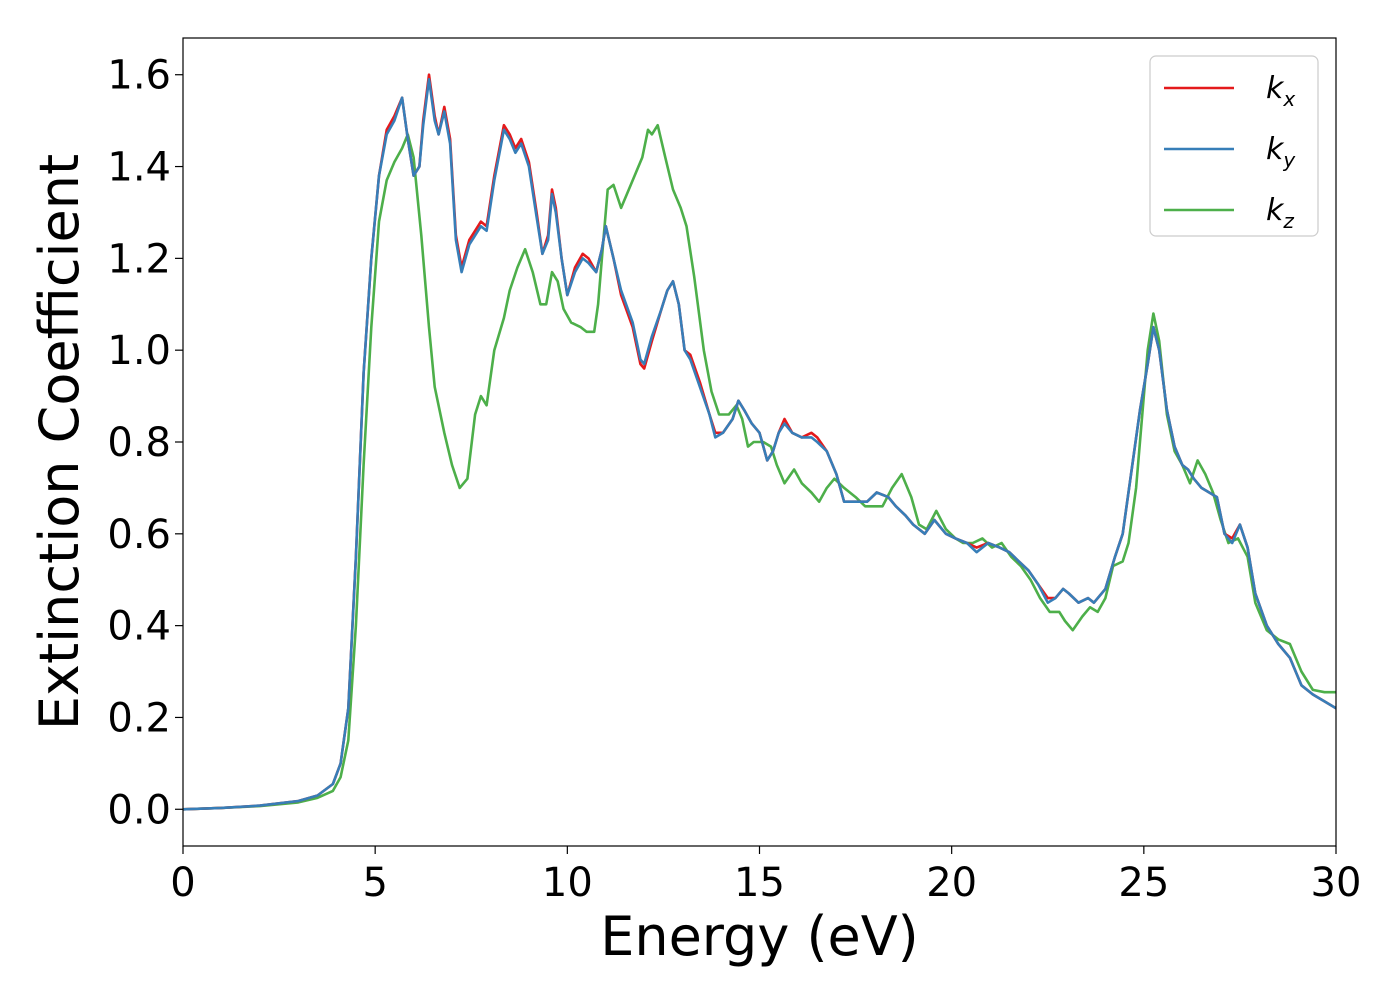  I want to click on x-tick-label: 25, so click(1143, 883).